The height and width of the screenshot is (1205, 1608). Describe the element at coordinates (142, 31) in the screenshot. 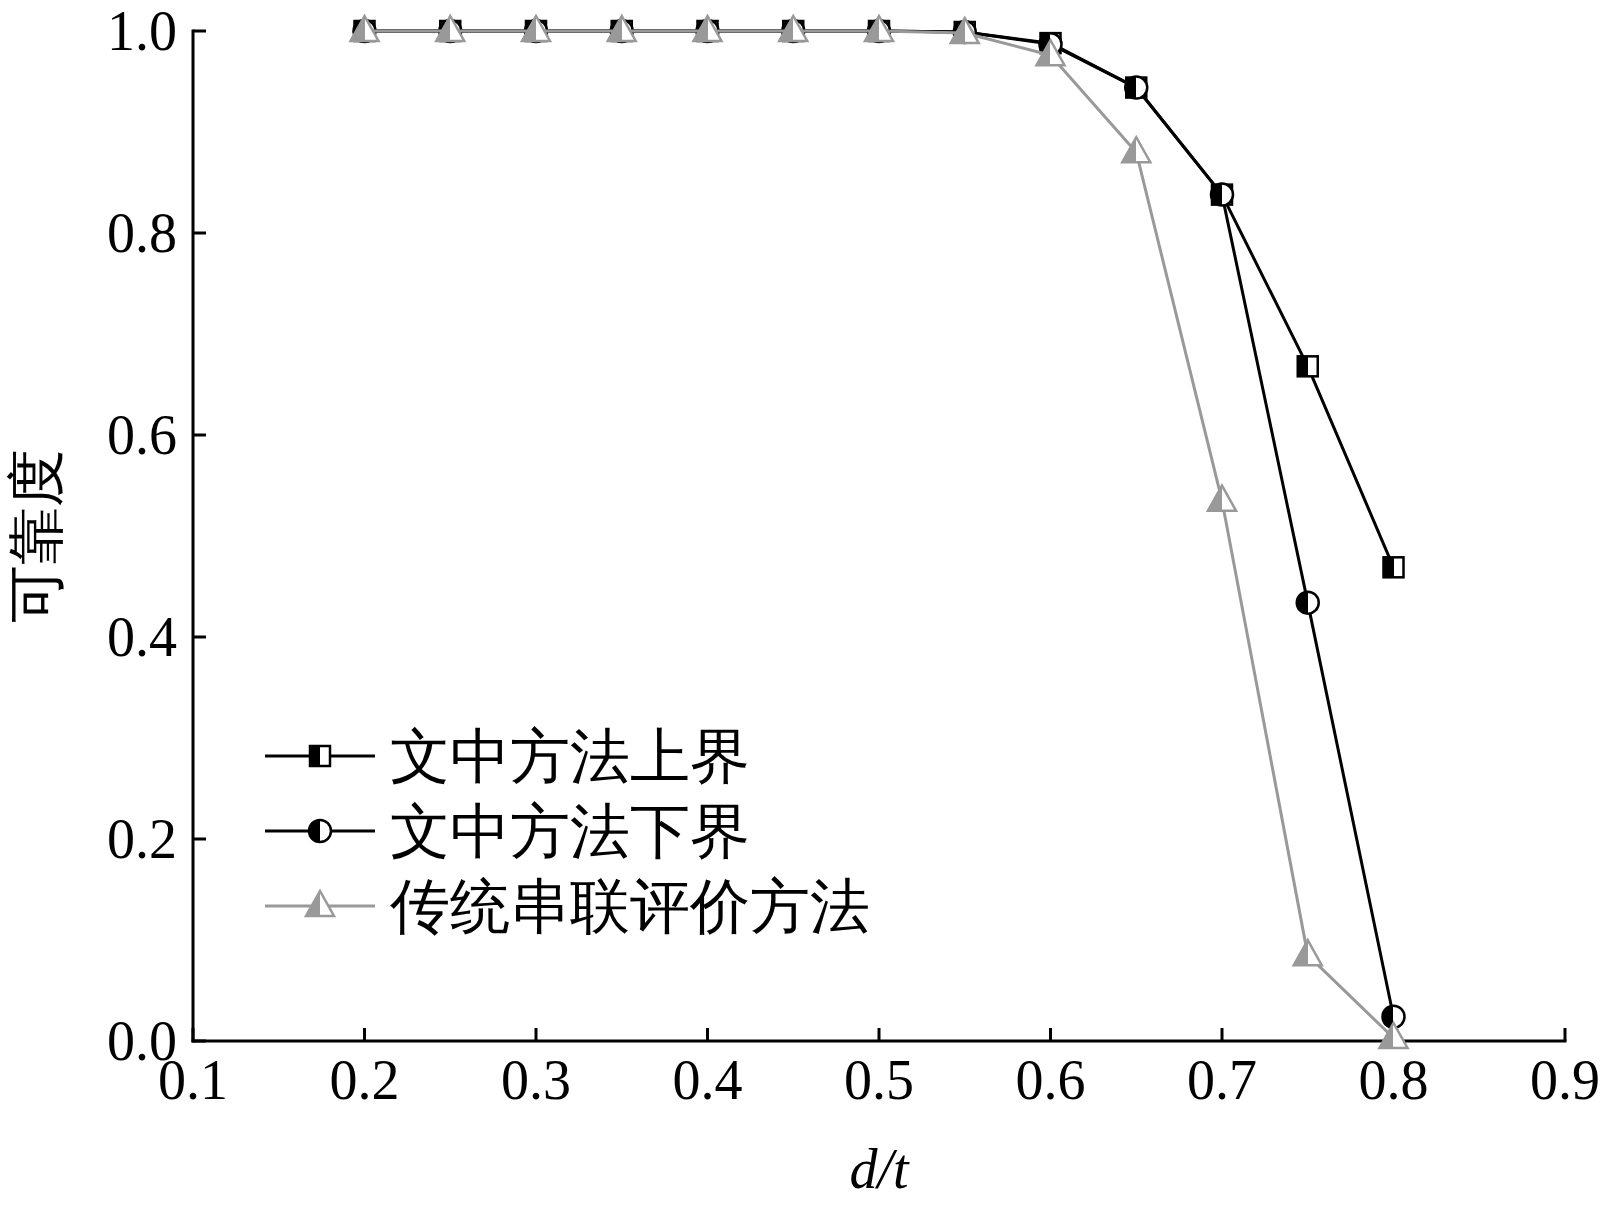

I see `y-tick-label: 1.0` at that location.